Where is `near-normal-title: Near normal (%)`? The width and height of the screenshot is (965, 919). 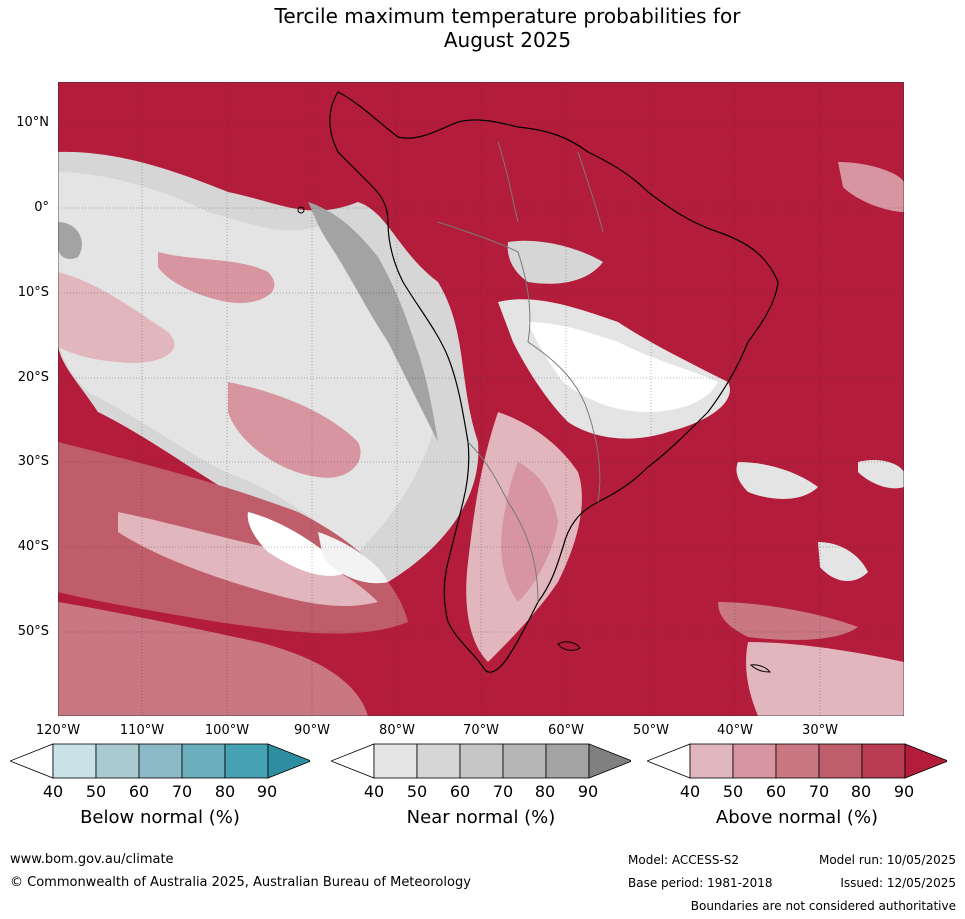
near-normal-title: Near normal (%) is located at coordinates (481, 817).